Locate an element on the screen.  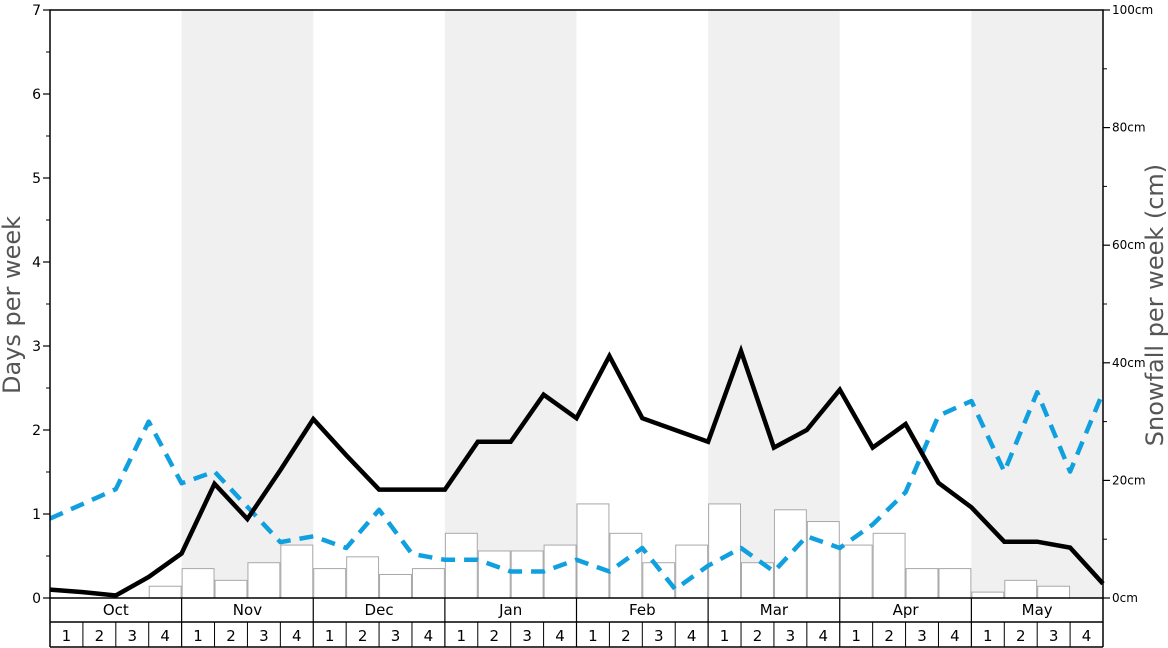
right-tick-label: 20cm is located at coordinates (1129, 480).